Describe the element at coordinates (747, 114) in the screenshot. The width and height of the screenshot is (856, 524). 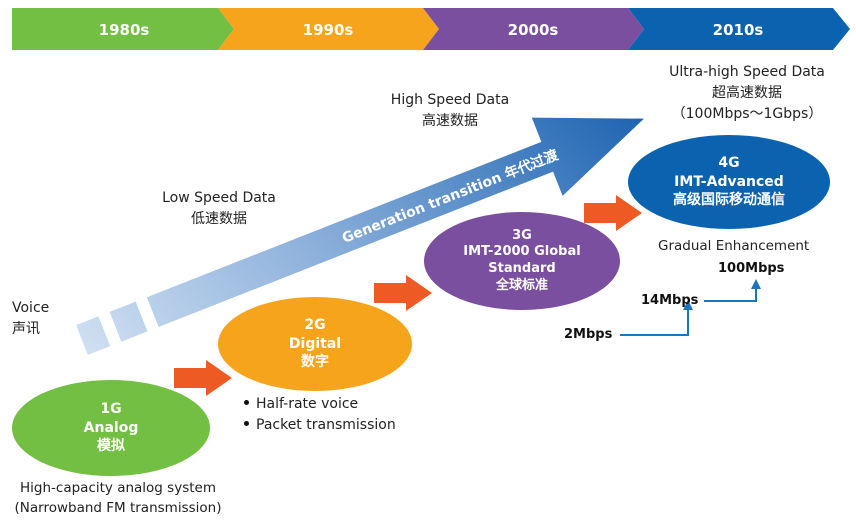
I see `ultra-speed-range: （100Mbps～1Gbps）` at that location.